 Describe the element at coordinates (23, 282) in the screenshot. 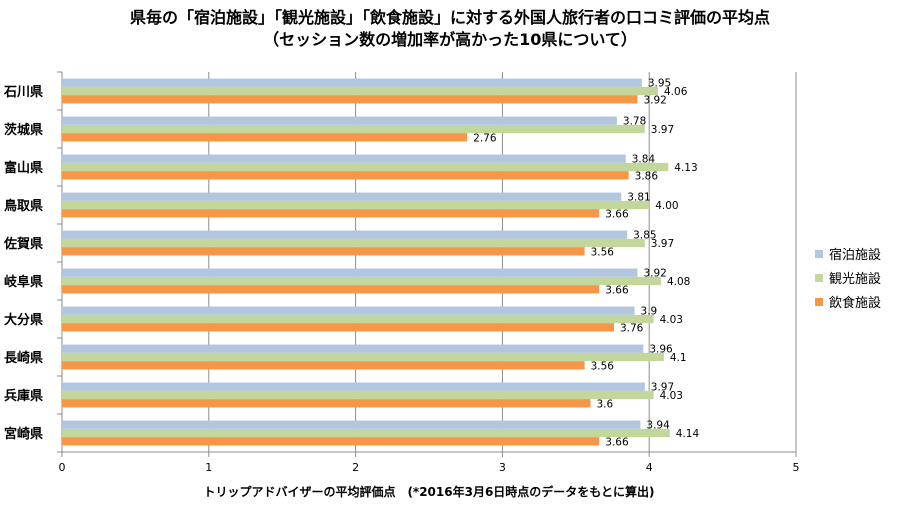

I see `category-label: 岐阜県` at that location.